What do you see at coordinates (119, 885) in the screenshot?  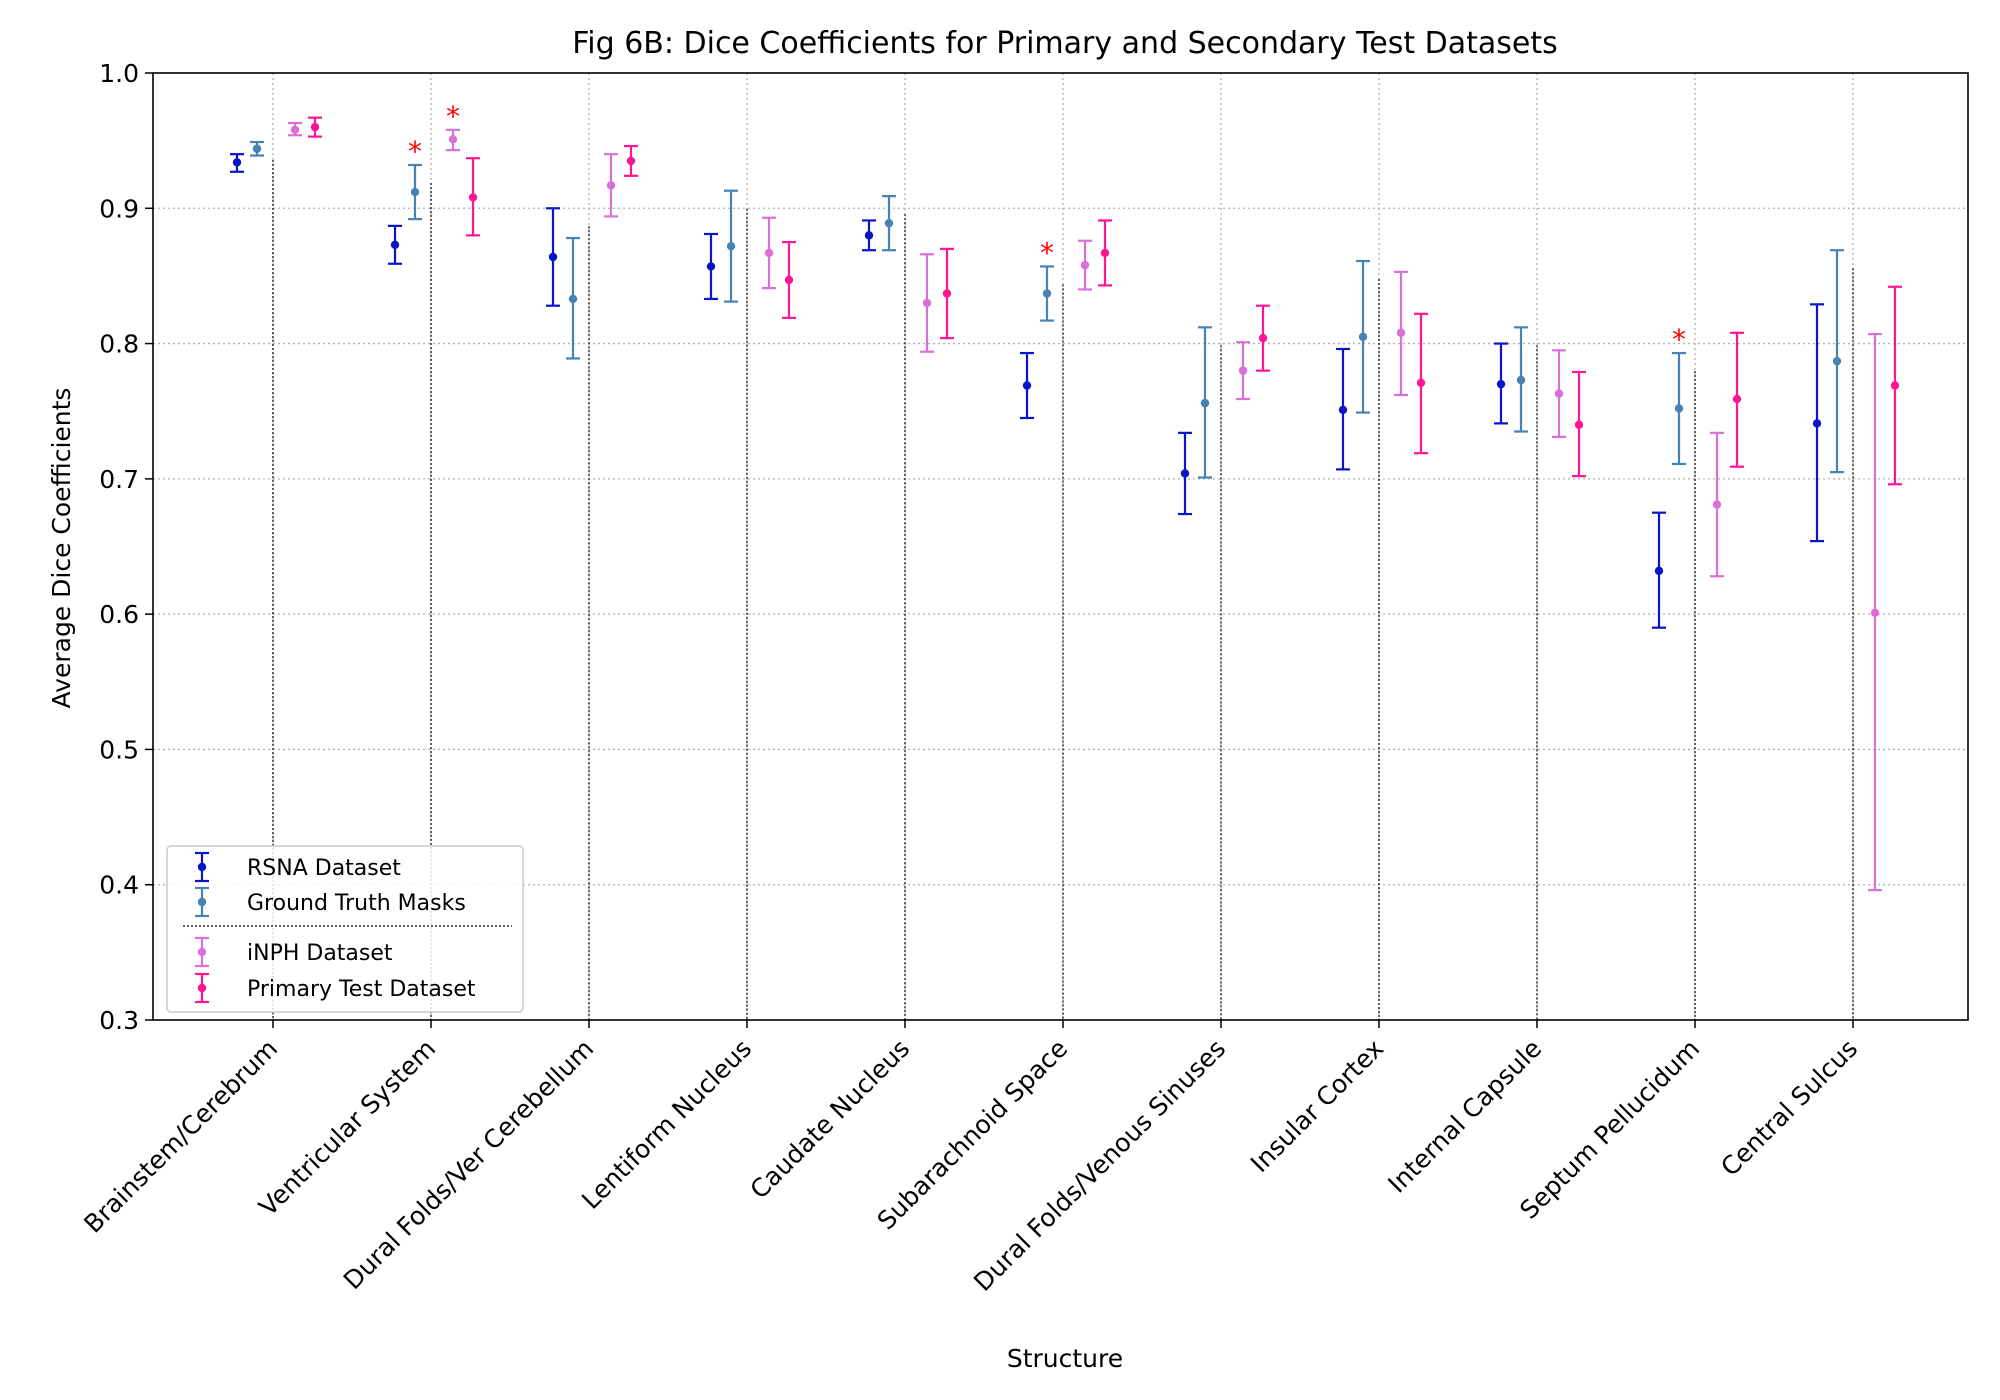 I see `y-tick-label: 0.4` at bounding box center [119, 885].